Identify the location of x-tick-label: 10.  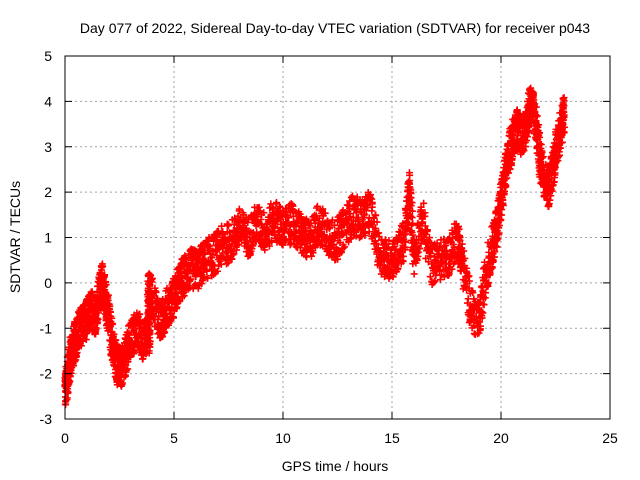
(283, 438).